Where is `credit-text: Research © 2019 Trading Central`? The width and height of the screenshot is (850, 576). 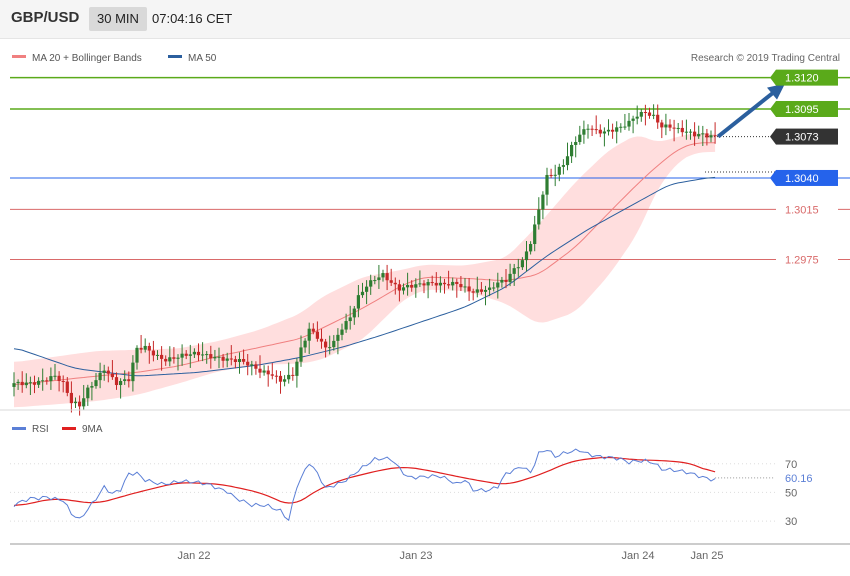
credit-text: Research © 2019 Trading Central is located at coordinates (765, 58).